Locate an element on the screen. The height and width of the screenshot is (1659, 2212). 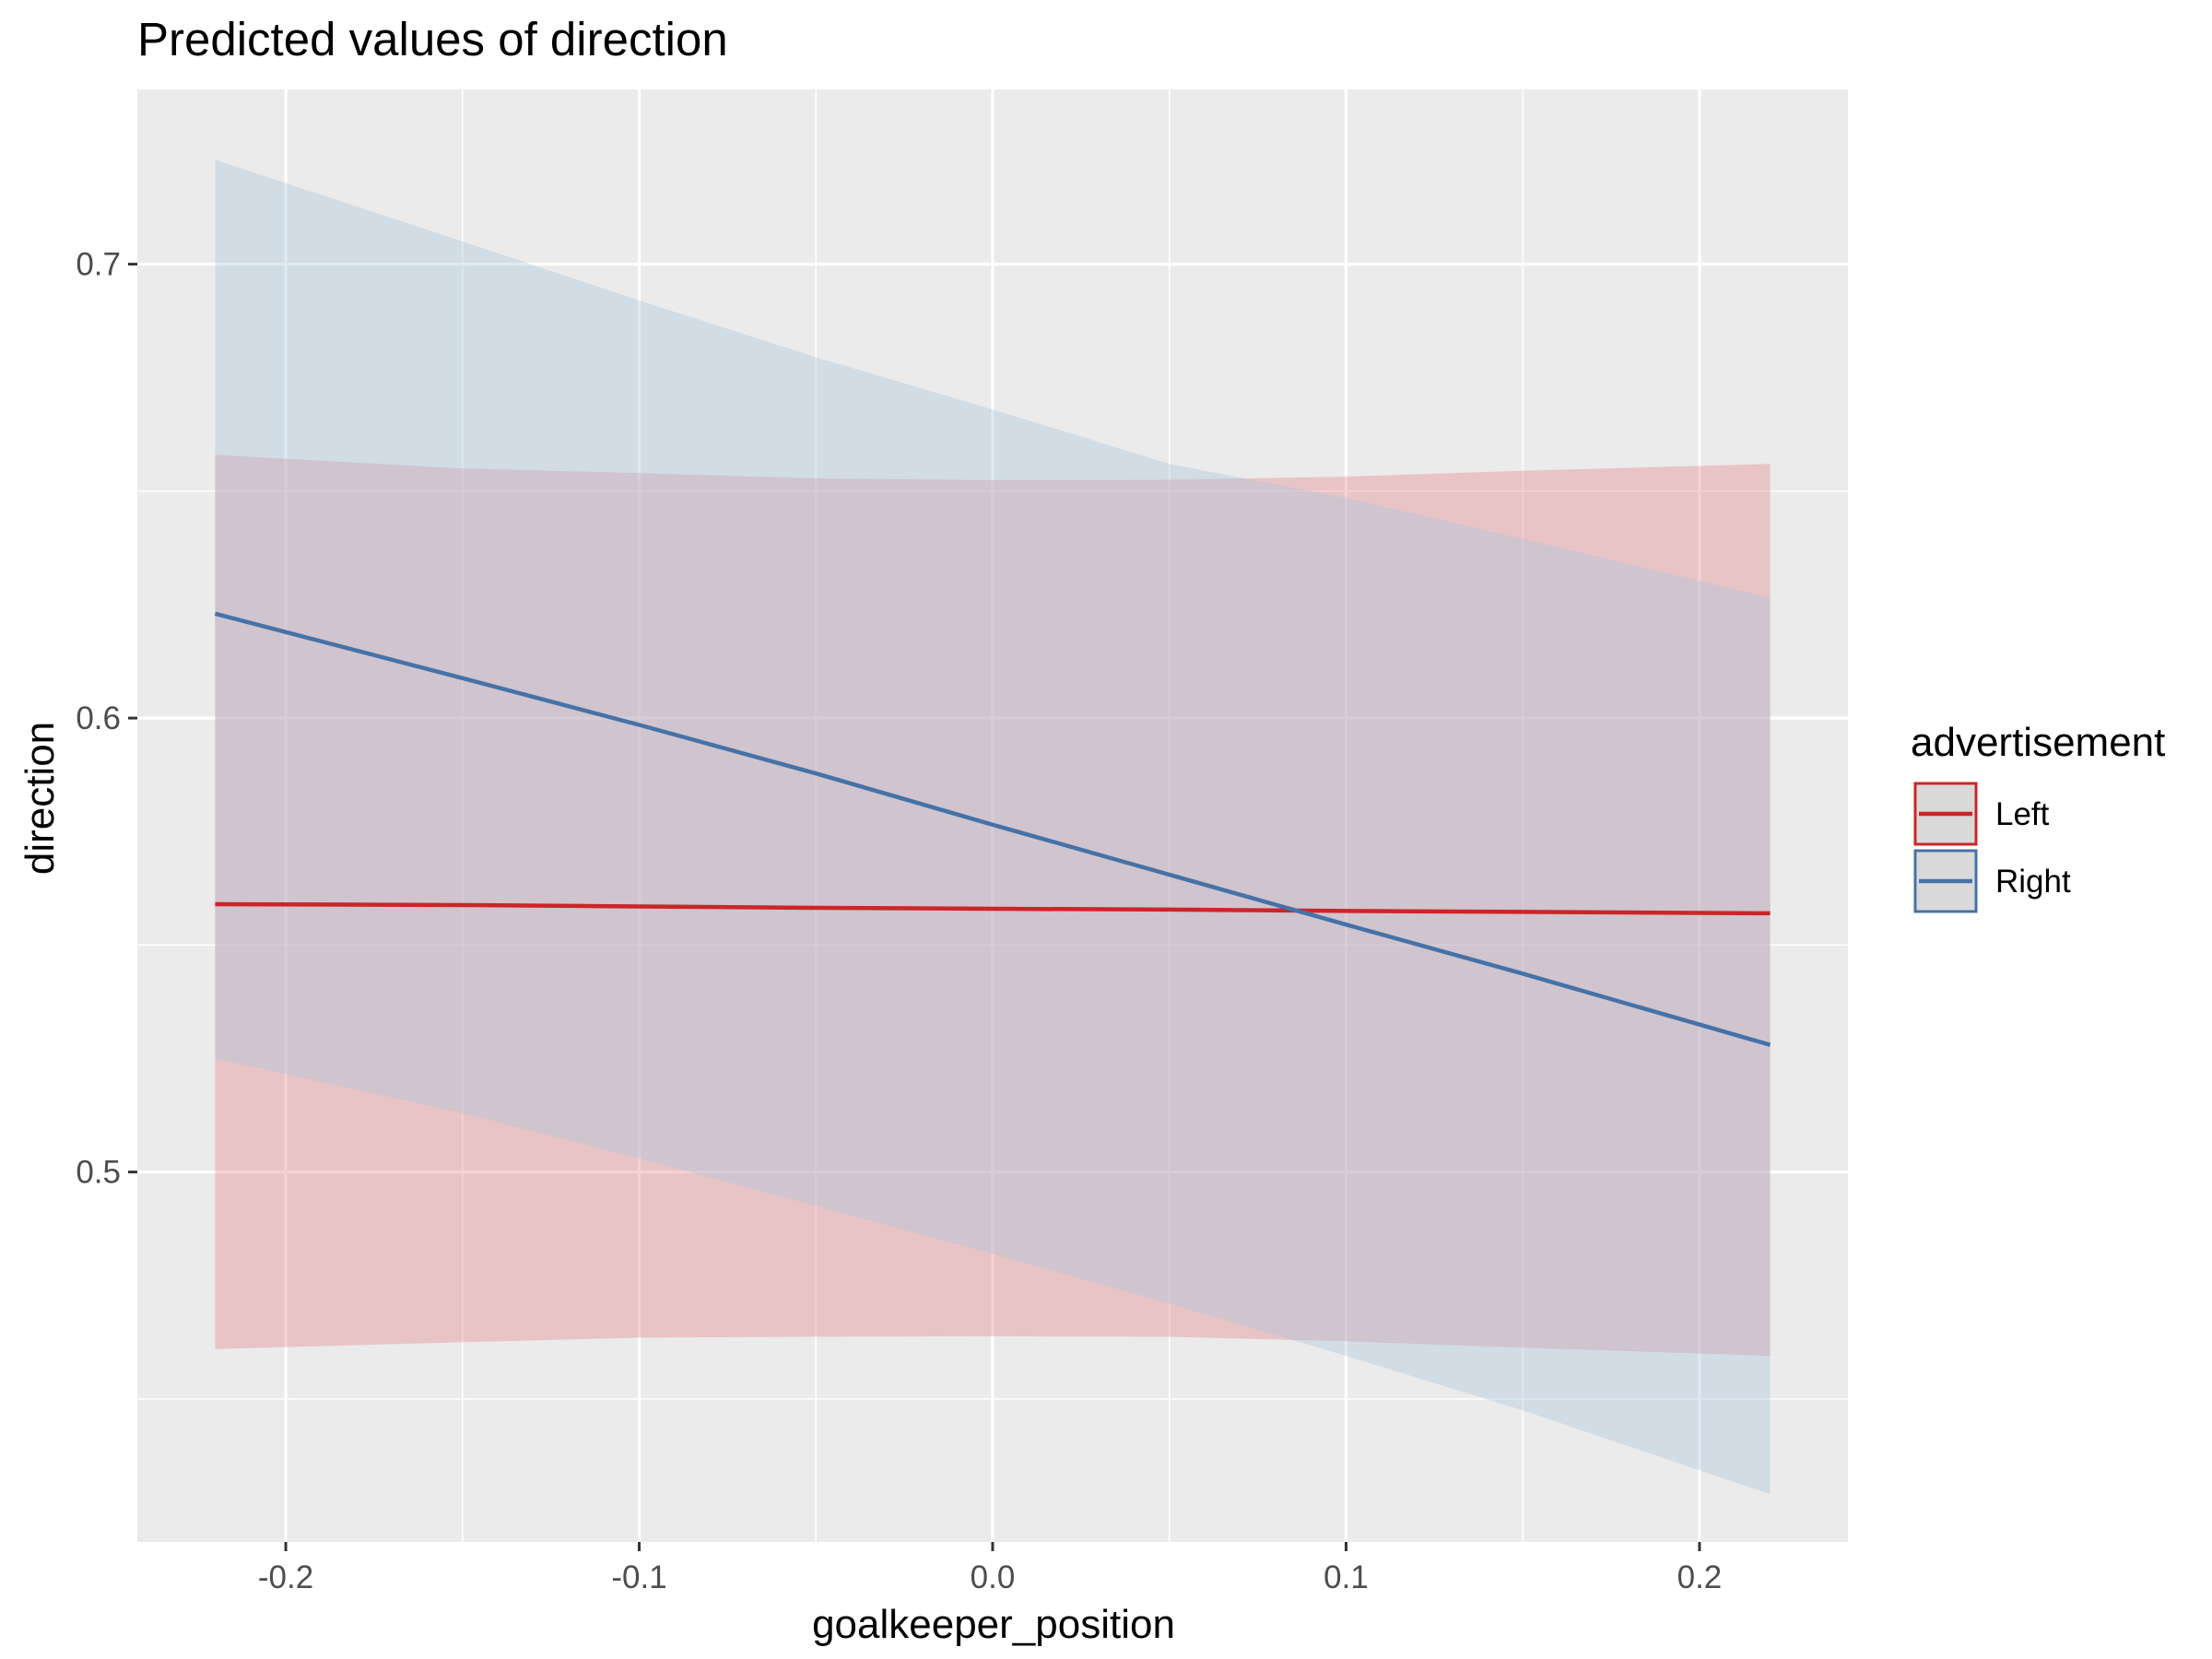
x-axis: -0.2 -0.1 0.0 0.1 0.2 is located at coordinates (990, 1568).